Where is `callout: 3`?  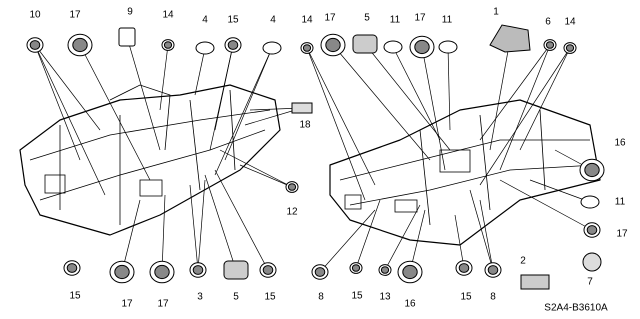 callout: 3 is located at coordinates (198, 241).